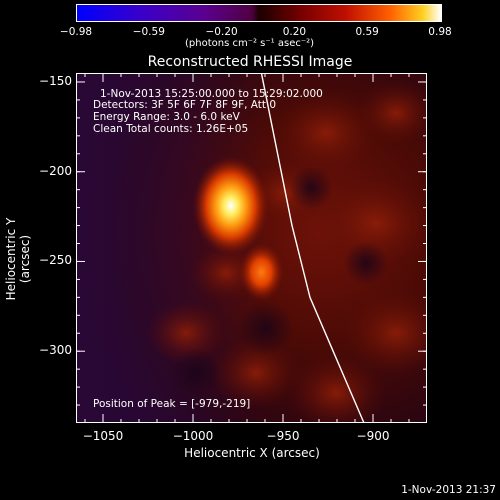 This screenshot has width=500, height=500. Describe the element at coordinates (193, 436) in the screenshot. I see `x-tick-label: −1000` at that location.